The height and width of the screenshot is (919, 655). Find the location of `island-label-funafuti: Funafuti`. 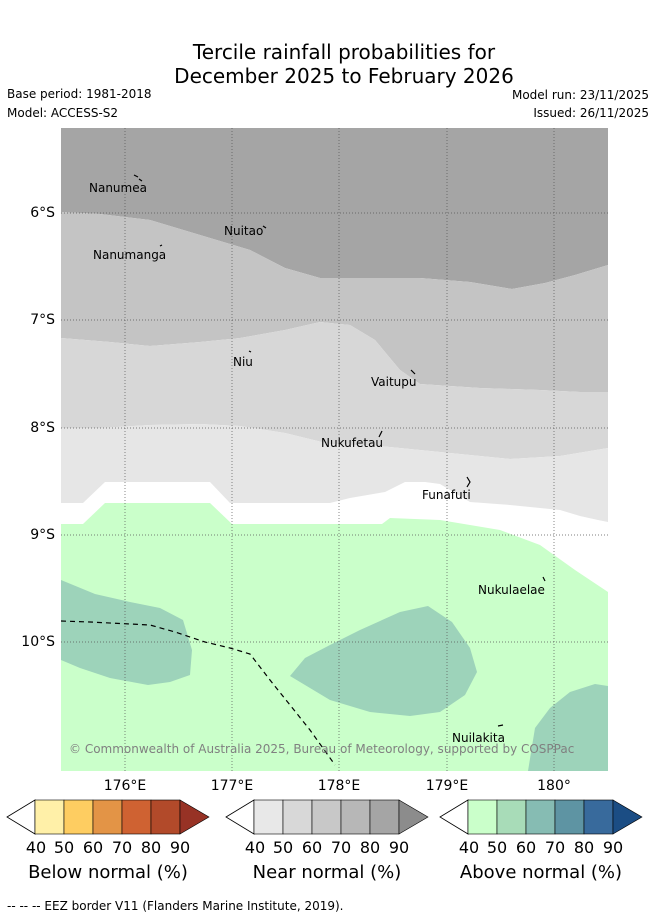

island-label-funafuti: Funafuti is located at coordinates (446, 495).